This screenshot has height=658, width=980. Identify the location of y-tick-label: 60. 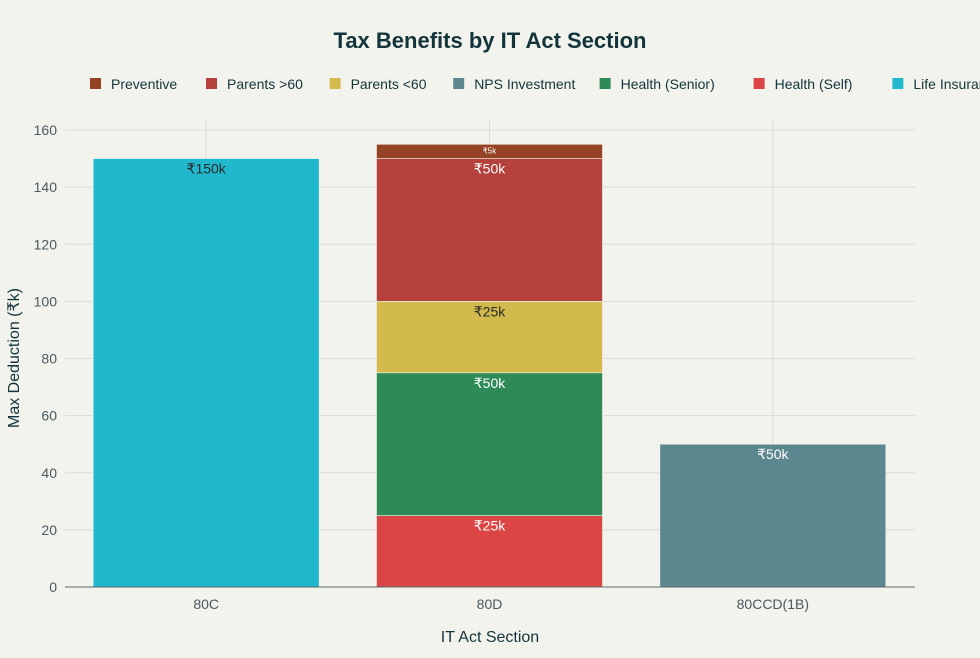
(49, 416).